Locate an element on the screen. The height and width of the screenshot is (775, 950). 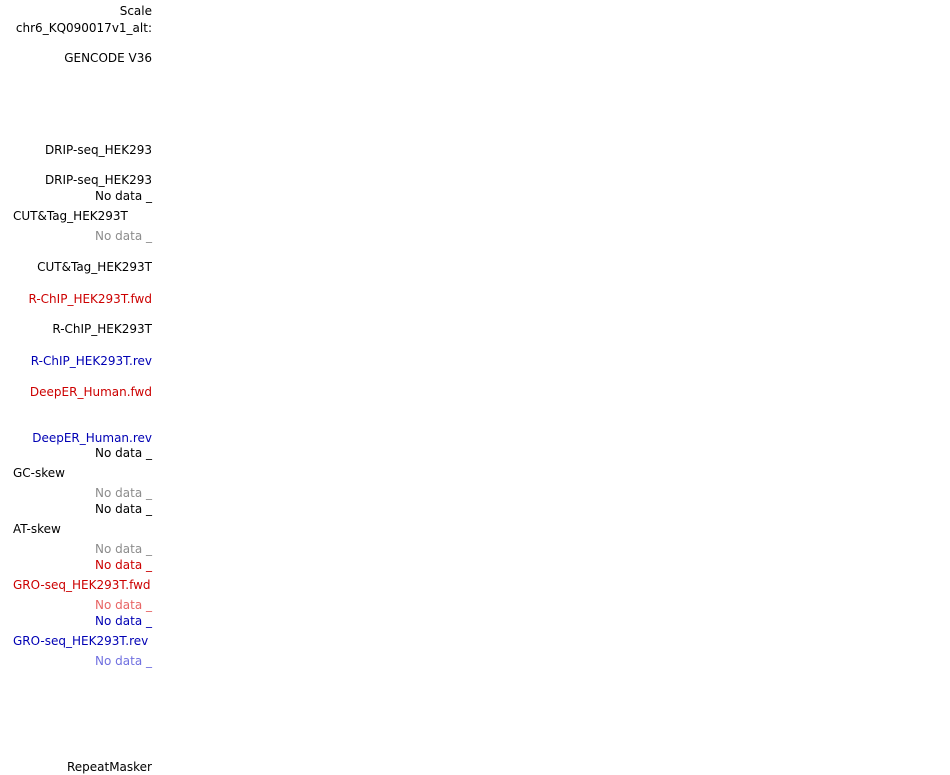
track-label-drip-seq-2: DRIP-seq_HEK293 is located at coordinates (98, 180).